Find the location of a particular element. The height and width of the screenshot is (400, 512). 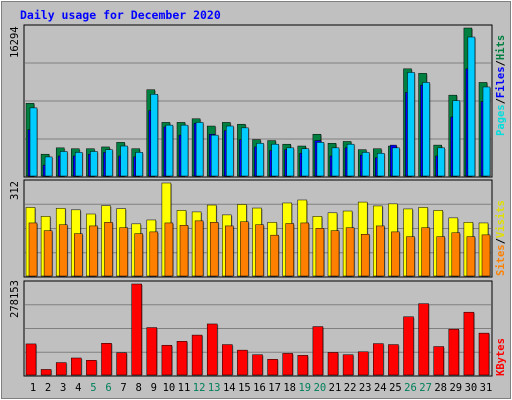

day-label: 11 is located at coordinates (184, 388).